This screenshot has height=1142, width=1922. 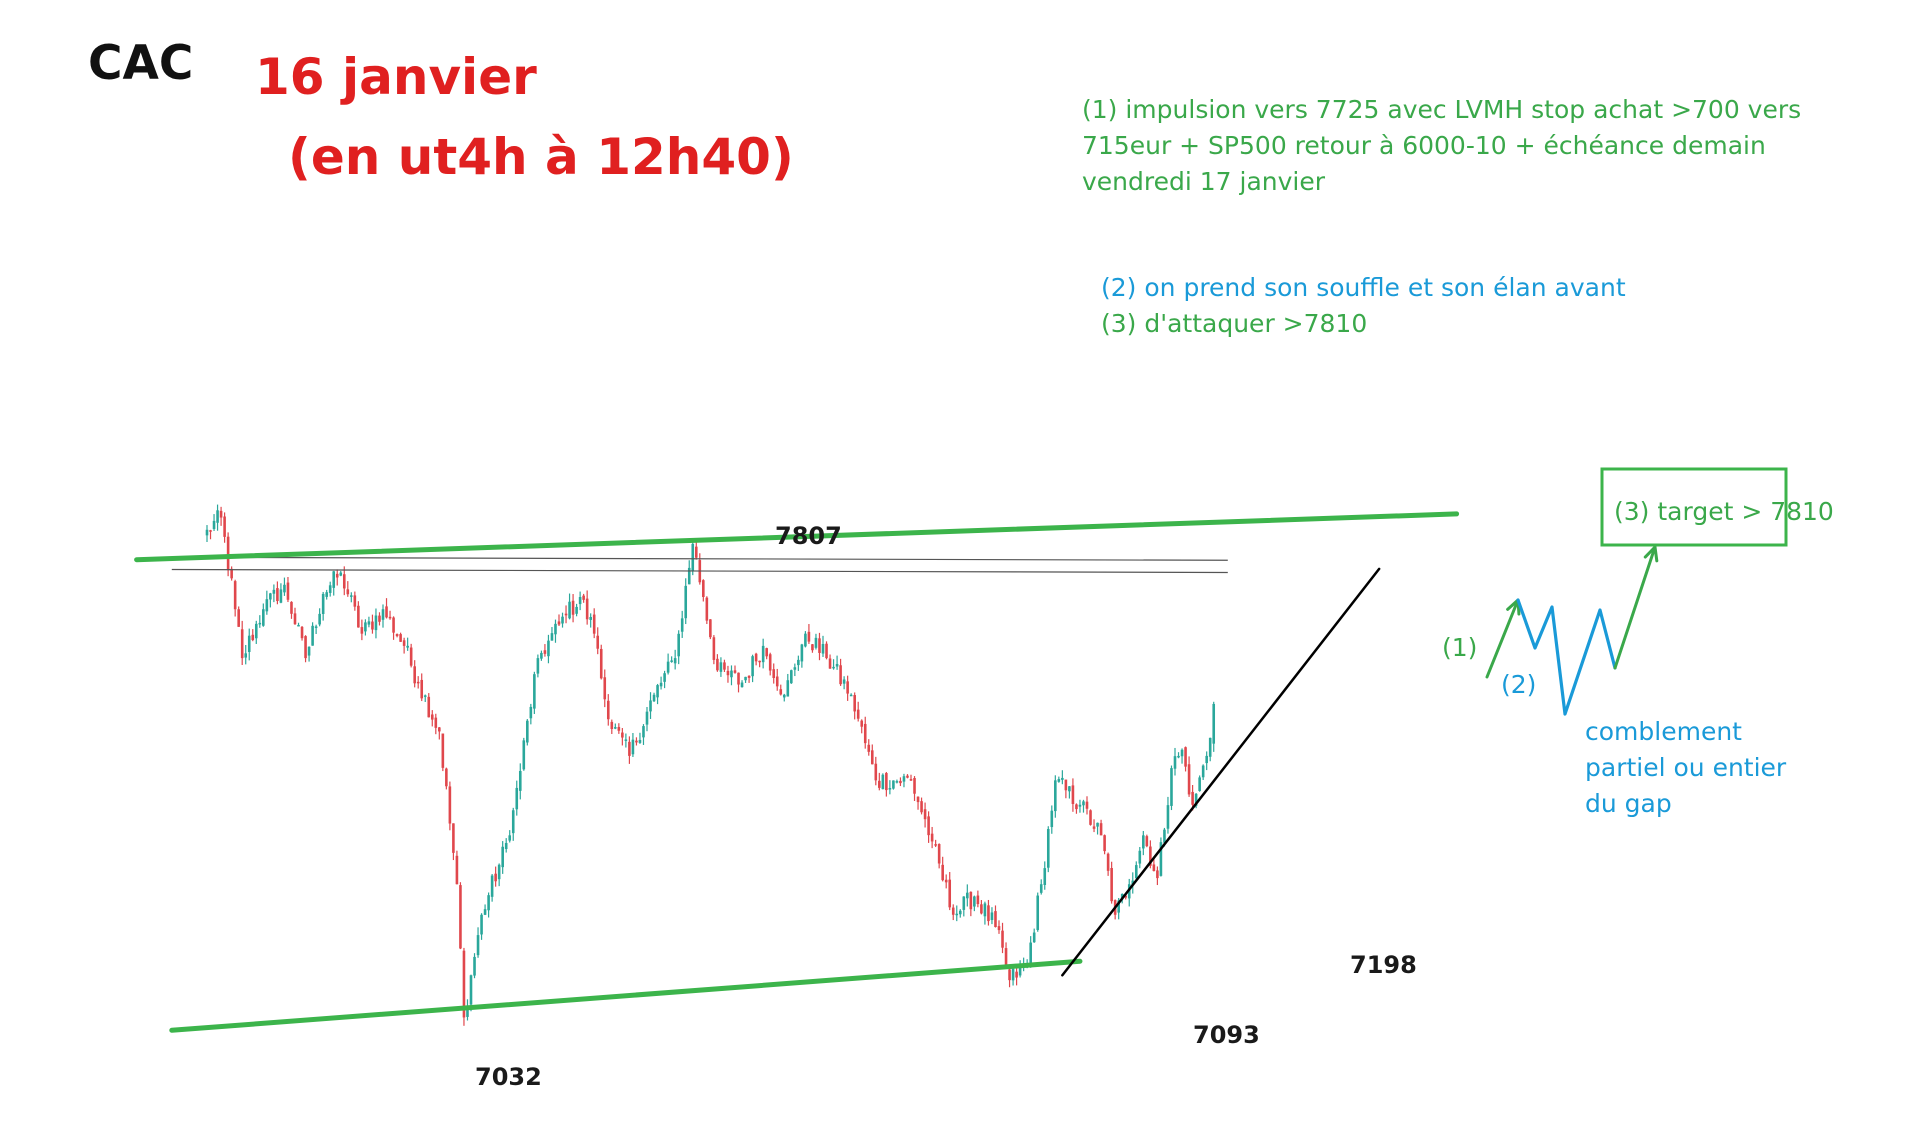 I want to click on level-label-high: 7807, so click(x=808, y=536).